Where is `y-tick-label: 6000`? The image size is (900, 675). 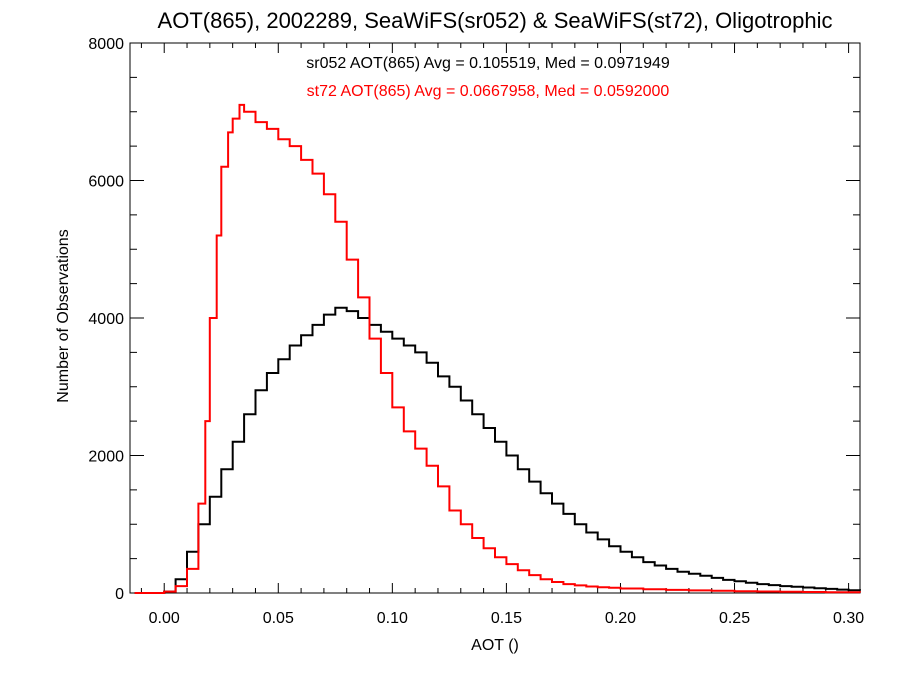 y-tick-label: 6000 is located at coordinates (106, 182).